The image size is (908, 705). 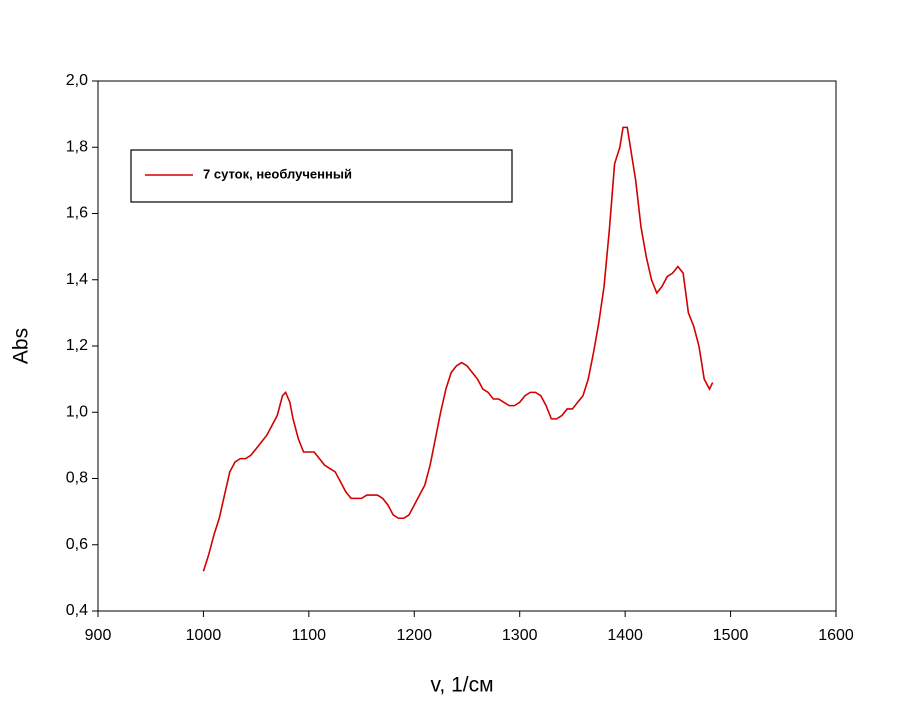 I want to click on x-tick-label: 900, so click(x=98, y=635).